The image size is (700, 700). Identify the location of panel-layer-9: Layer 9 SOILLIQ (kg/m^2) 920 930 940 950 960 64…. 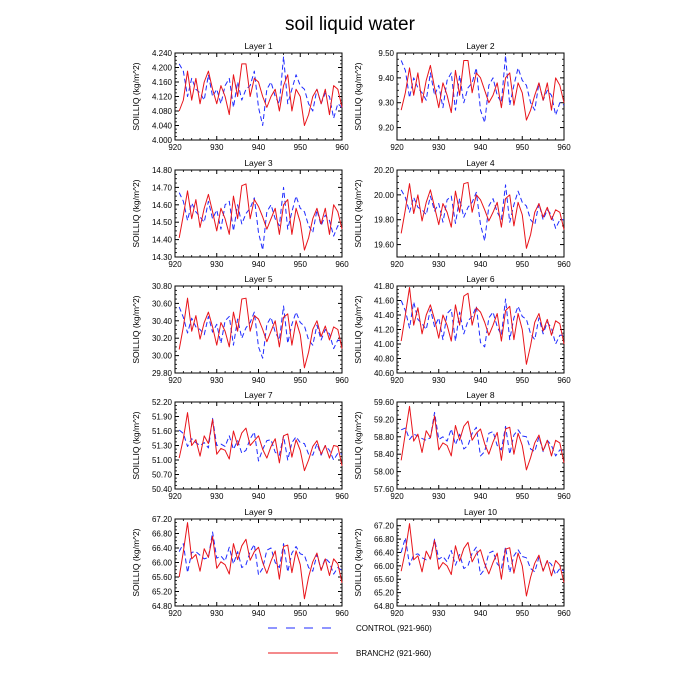
(240, 562).